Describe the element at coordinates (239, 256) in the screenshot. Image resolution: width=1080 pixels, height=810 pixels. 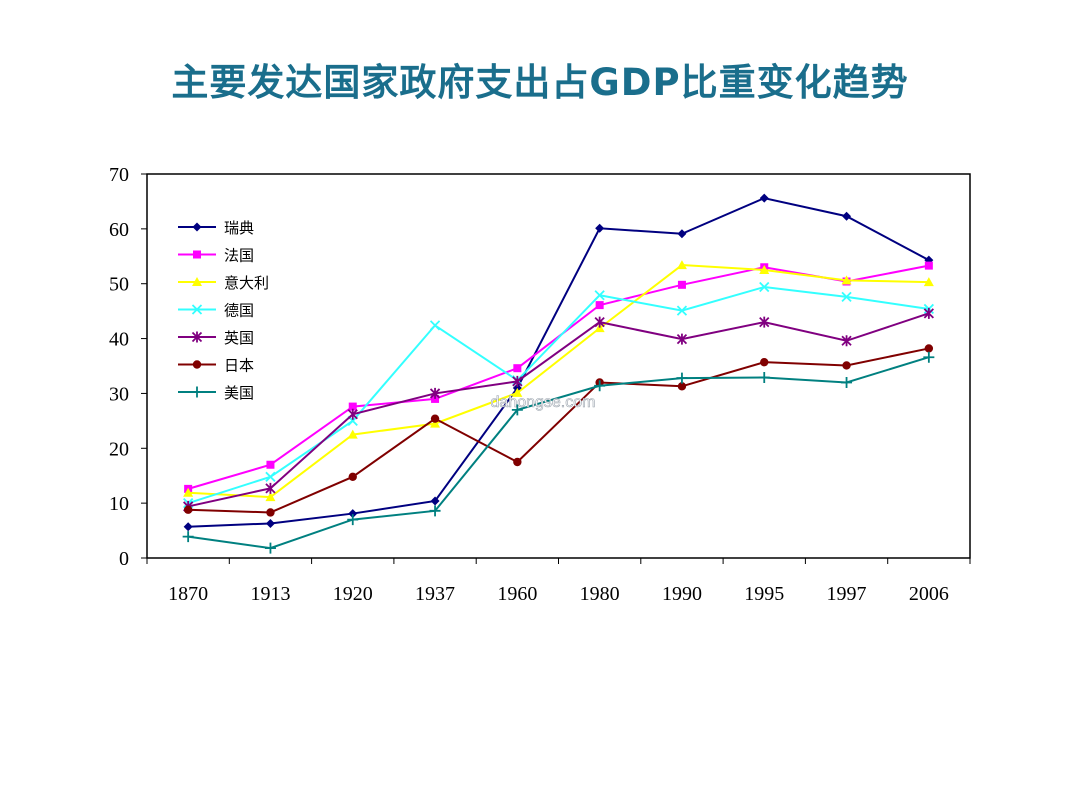
I see `legend-label: 法国` at that location.